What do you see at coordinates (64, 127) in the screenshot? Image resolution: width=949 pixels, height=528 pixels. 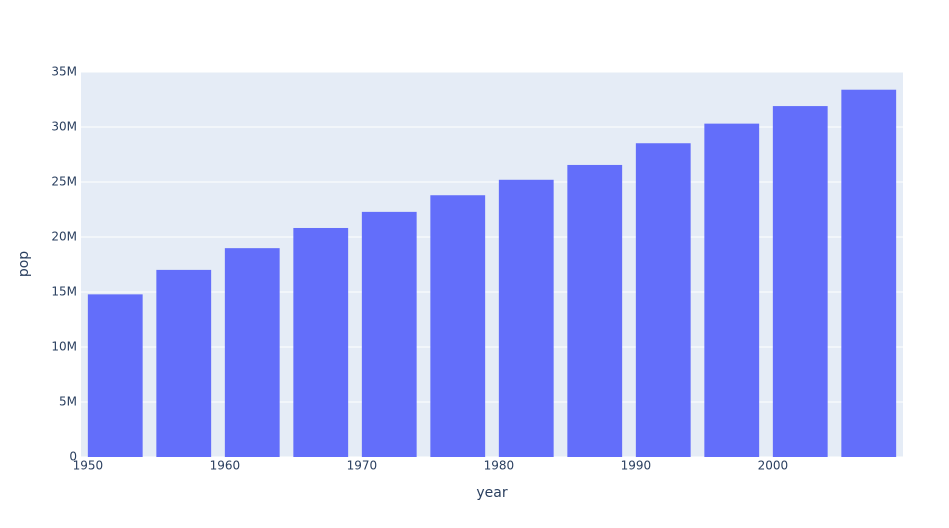 I see `y-tick-label: 30M` at bounding box center [64, 127].